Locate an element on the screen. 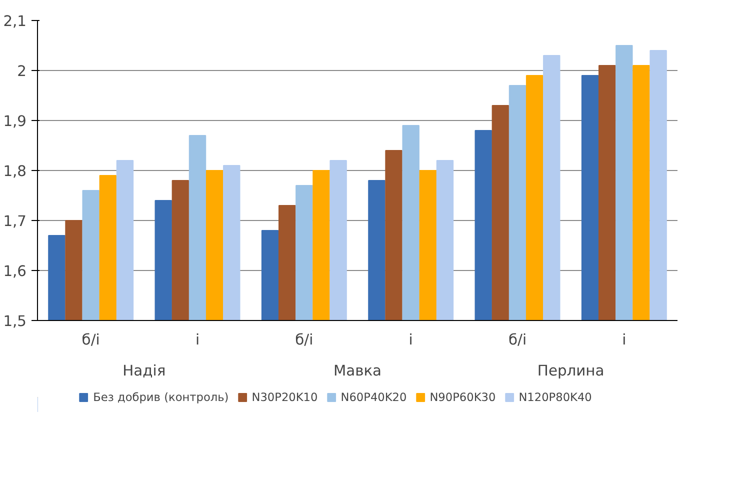 The height and width of the screenshot is (498, 736). y-tick-label: 1,6 is located at coordinates (15, 271).